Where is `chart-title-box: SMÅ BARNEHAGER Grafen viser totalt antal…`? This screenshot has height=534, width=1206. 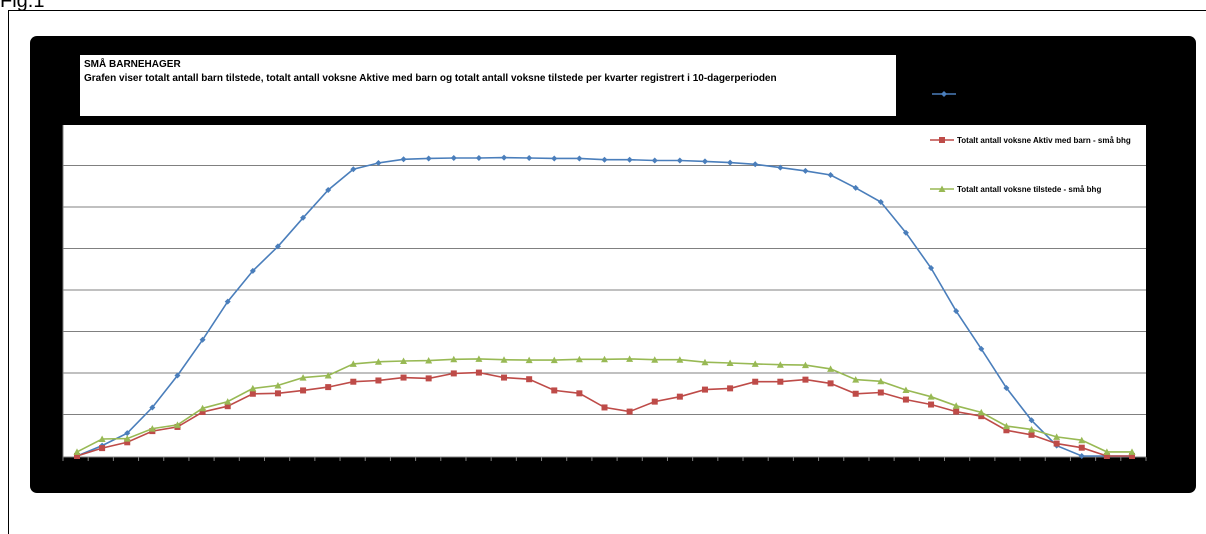 chart-title-box: SMÅ BARNEHAGER Grafen viser totalt antal… is located at coordinates (488, 85).